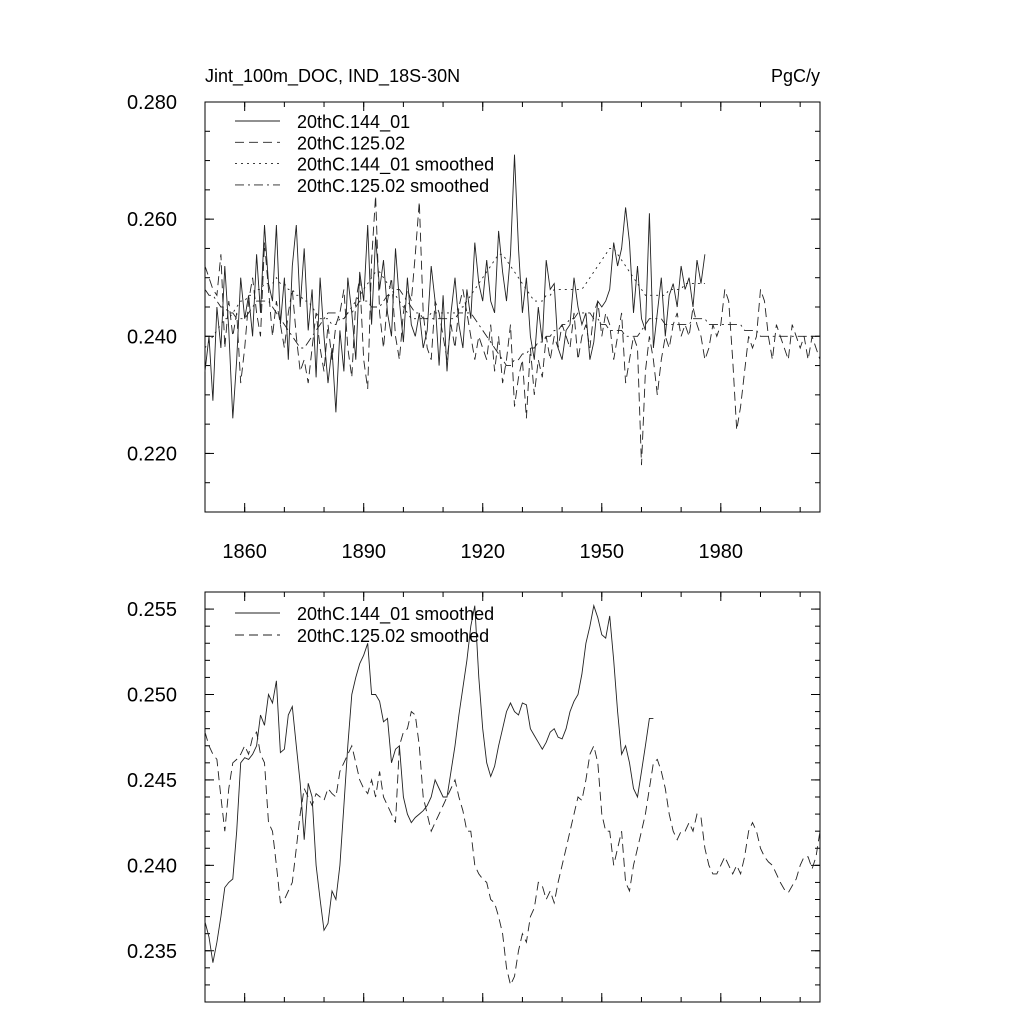  Describe the element at coordinates (351, 143) in the screenshot. I see `top-legend-label: 20thC.125.02` at that location.